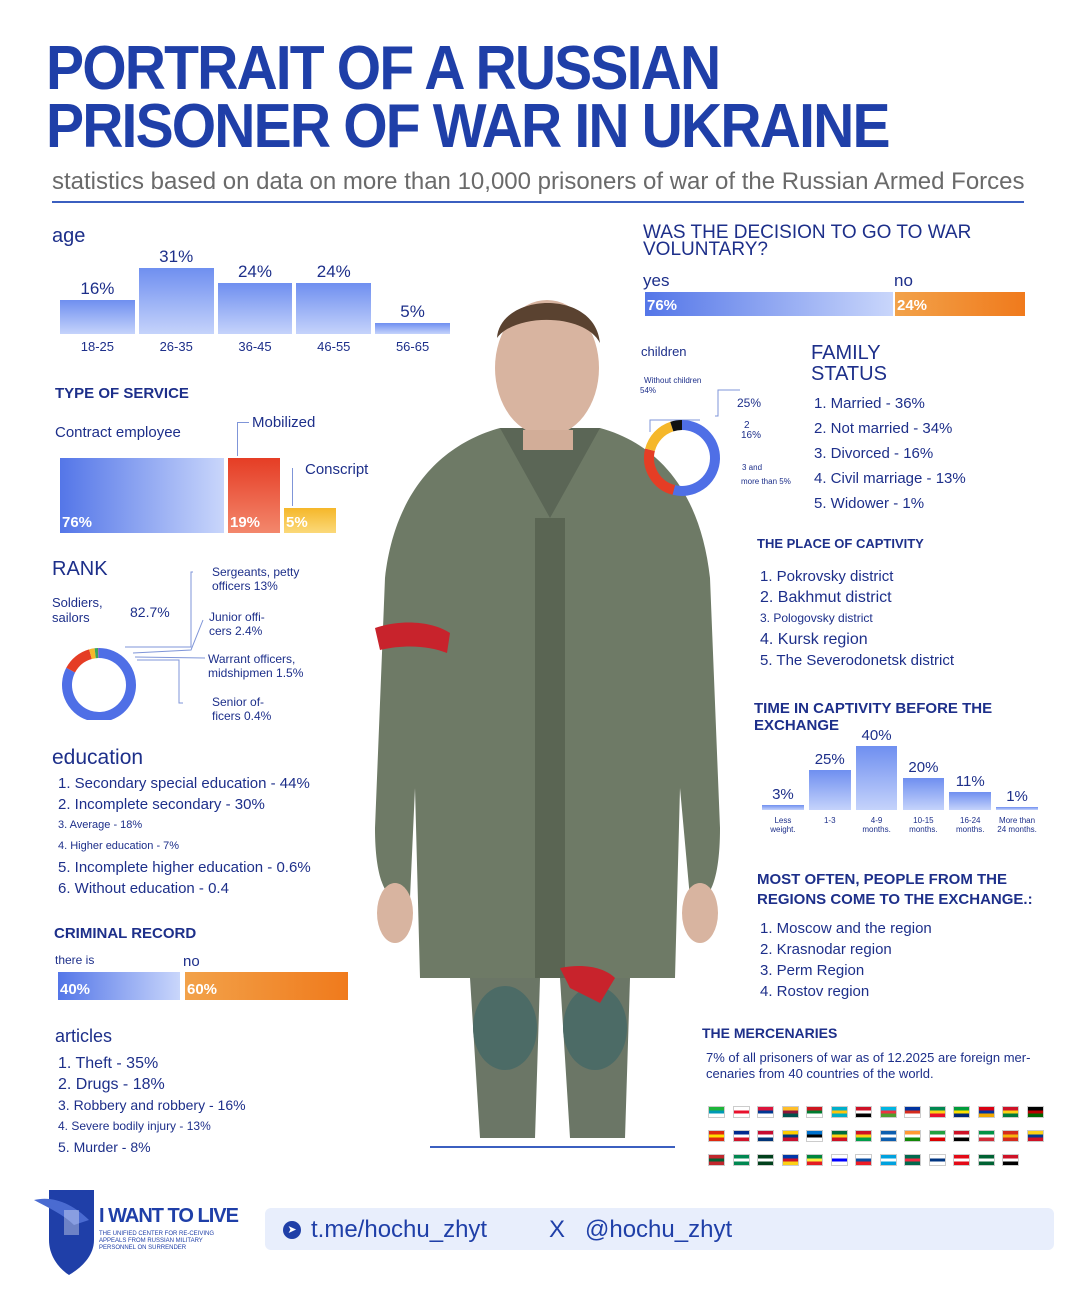 The image size is (1080, 1306). What do you see at coordinates (152, 1105) in the screenshot?
I see `article-item: 3. Robbery and robbery - 16%` at bounding box center [152, 1105].